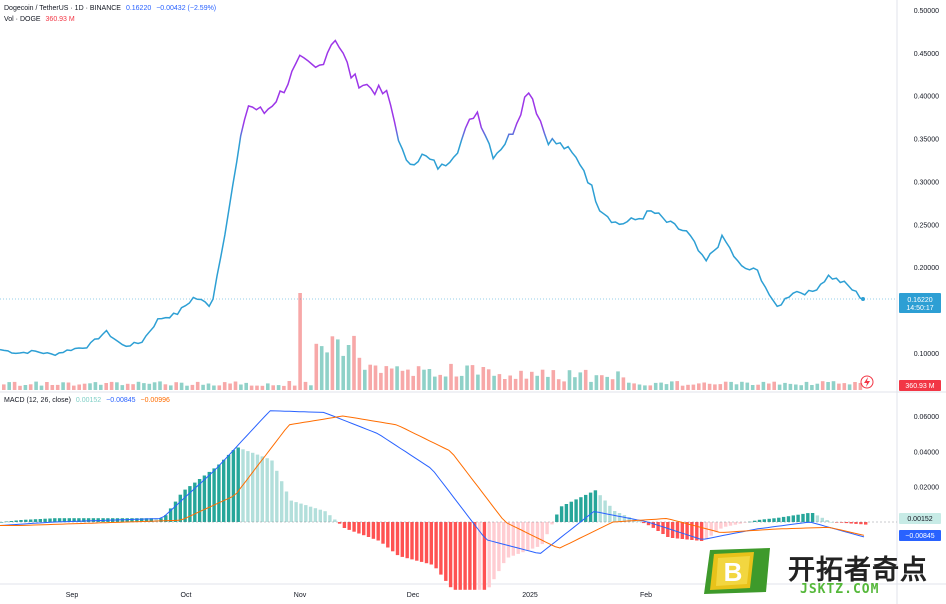 The width and height of the screenshot is (946, 604). What do you see at coordinates (840, 589) in the screenshot?
I see `brand-url: JSKTZ.COM` at bounding box center [840, 589].